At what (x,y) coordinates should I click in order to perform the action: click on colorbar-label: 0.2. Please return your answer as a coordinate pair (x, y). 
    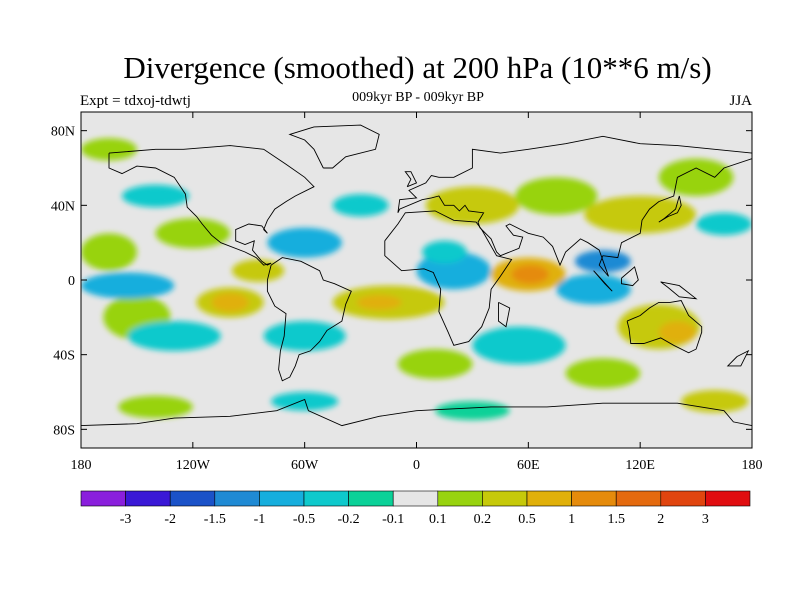
    Looking at the image, I should click on (483, 519).